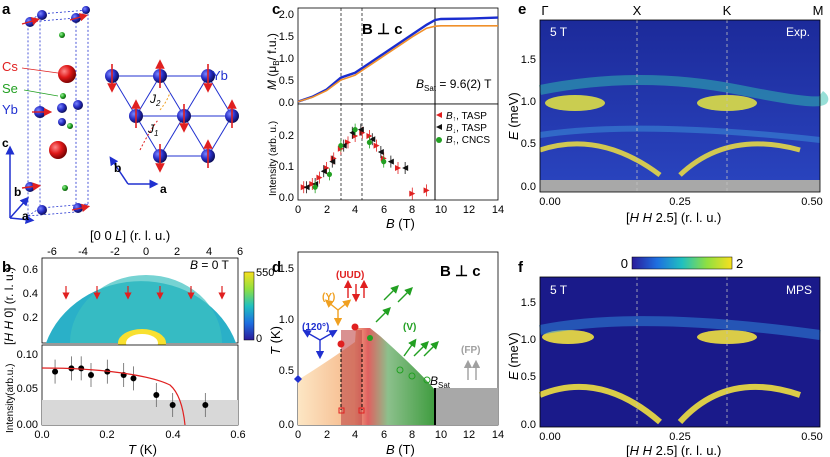 Image resolution: width=830 pixels, height=457 pixels. Describe the element at coordinates (461, 117) in the screenshot. I see `c-legend-item: B↑, TASP` at that location.